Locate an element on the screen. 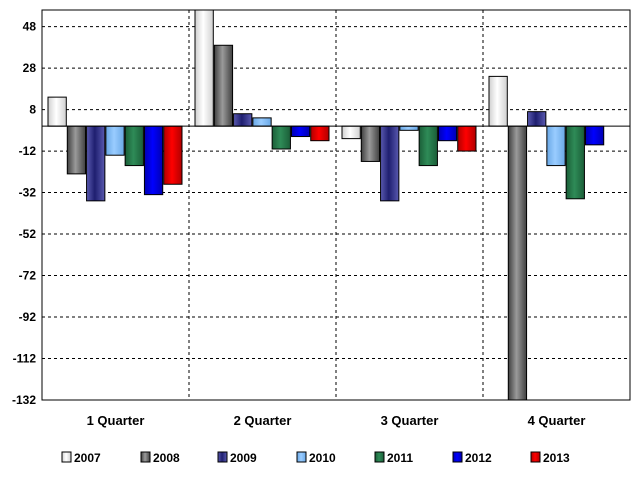  y-tick-label: -132 is located at coordinates (24, 400).